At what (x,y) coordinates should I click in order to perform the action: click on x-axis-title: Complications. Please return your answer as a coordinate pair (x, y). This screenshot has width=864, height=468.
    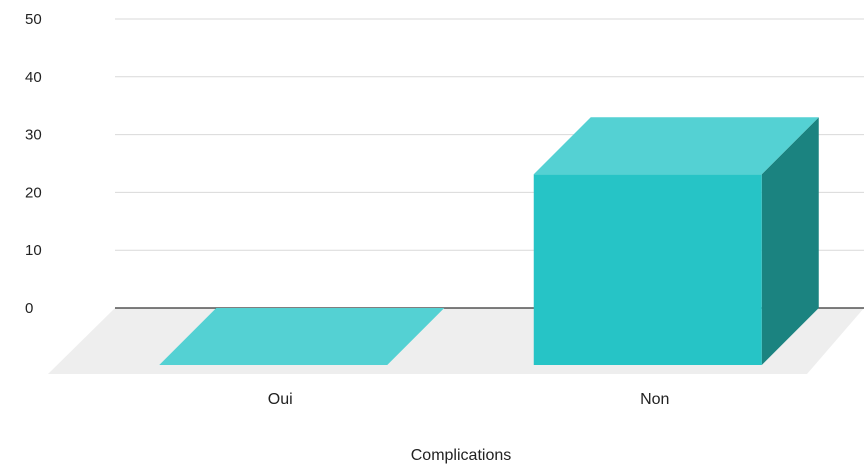
    Looking at the image, I should click on (461, 455).